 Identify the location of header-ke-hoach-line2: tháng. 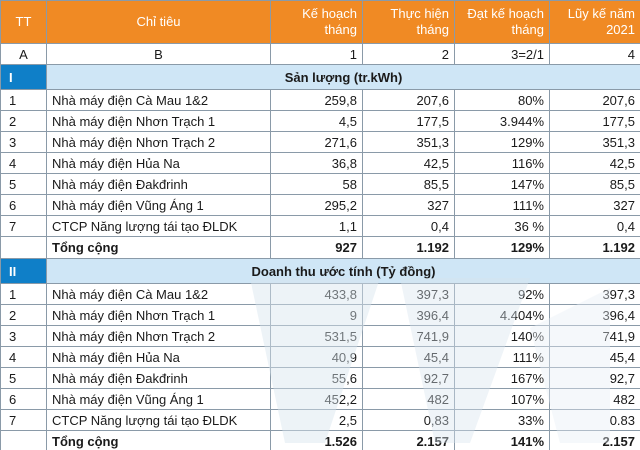
(340, 29).